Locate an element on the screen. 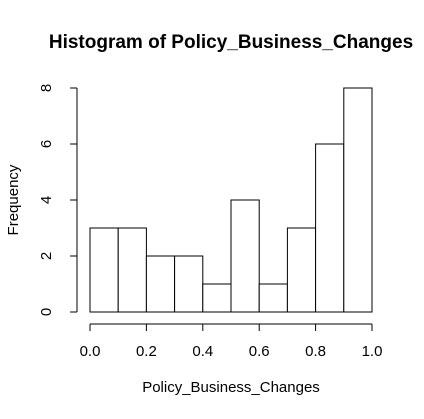 The width and height of the screenshot is (424, 419). y-tick-label-2: 4 is located at coordinates (46, 200).